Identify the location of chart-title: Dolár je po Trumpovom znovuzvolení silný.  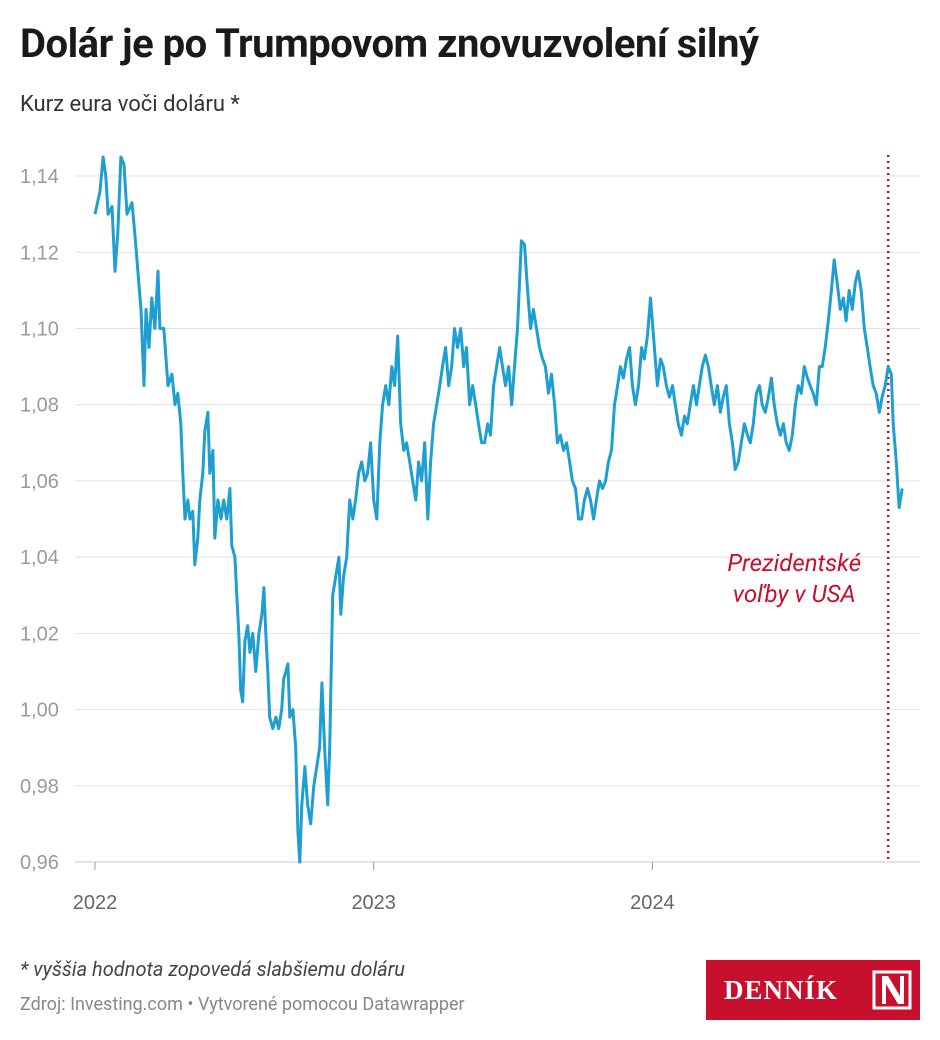
(389, 43).